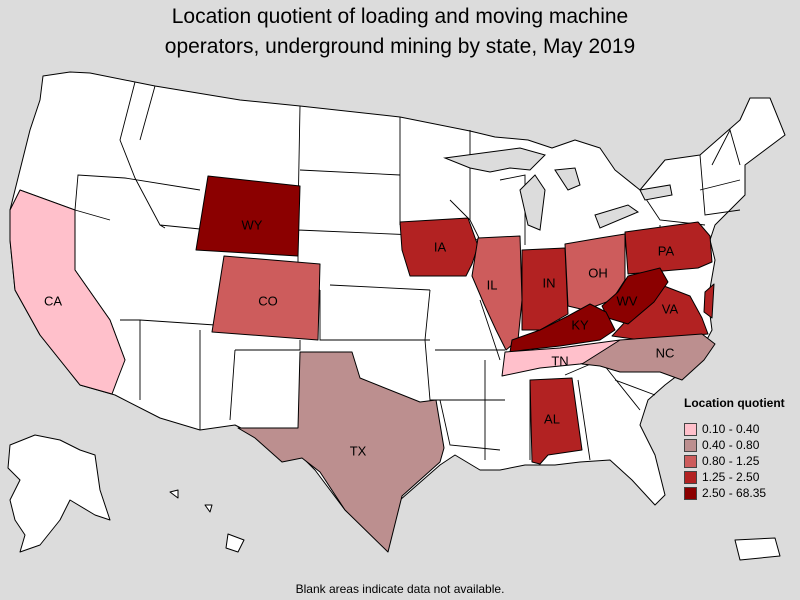 The image size is (800, 600). Describe the element at coordinates (731, 477) in the screenshot. I see `legend-label: 1.25 - 2.50` at that location.